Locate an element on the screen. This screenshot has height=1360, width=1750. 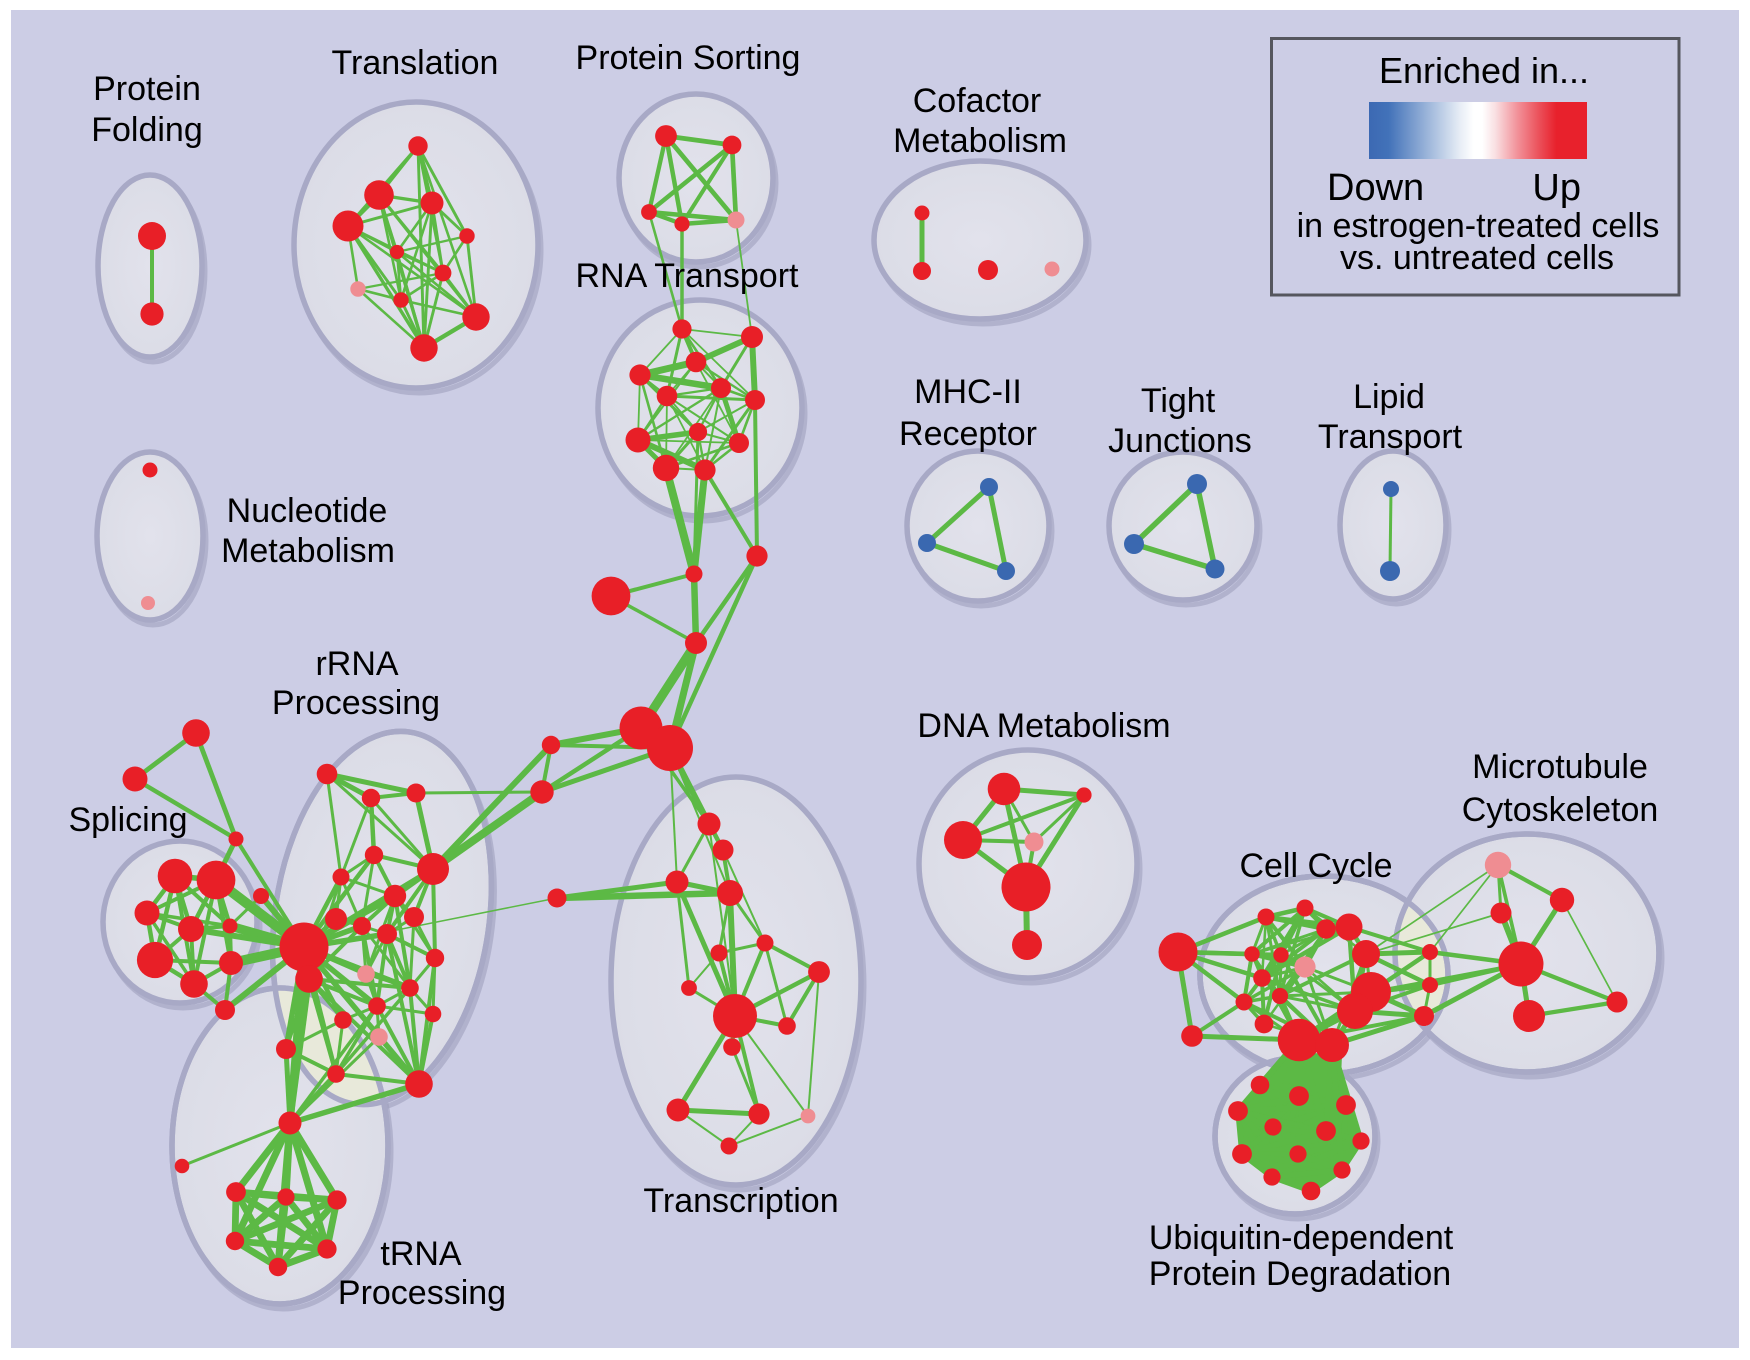
svg-text: Ubiquitin-dependent is located at coordinates (1301, 1238).